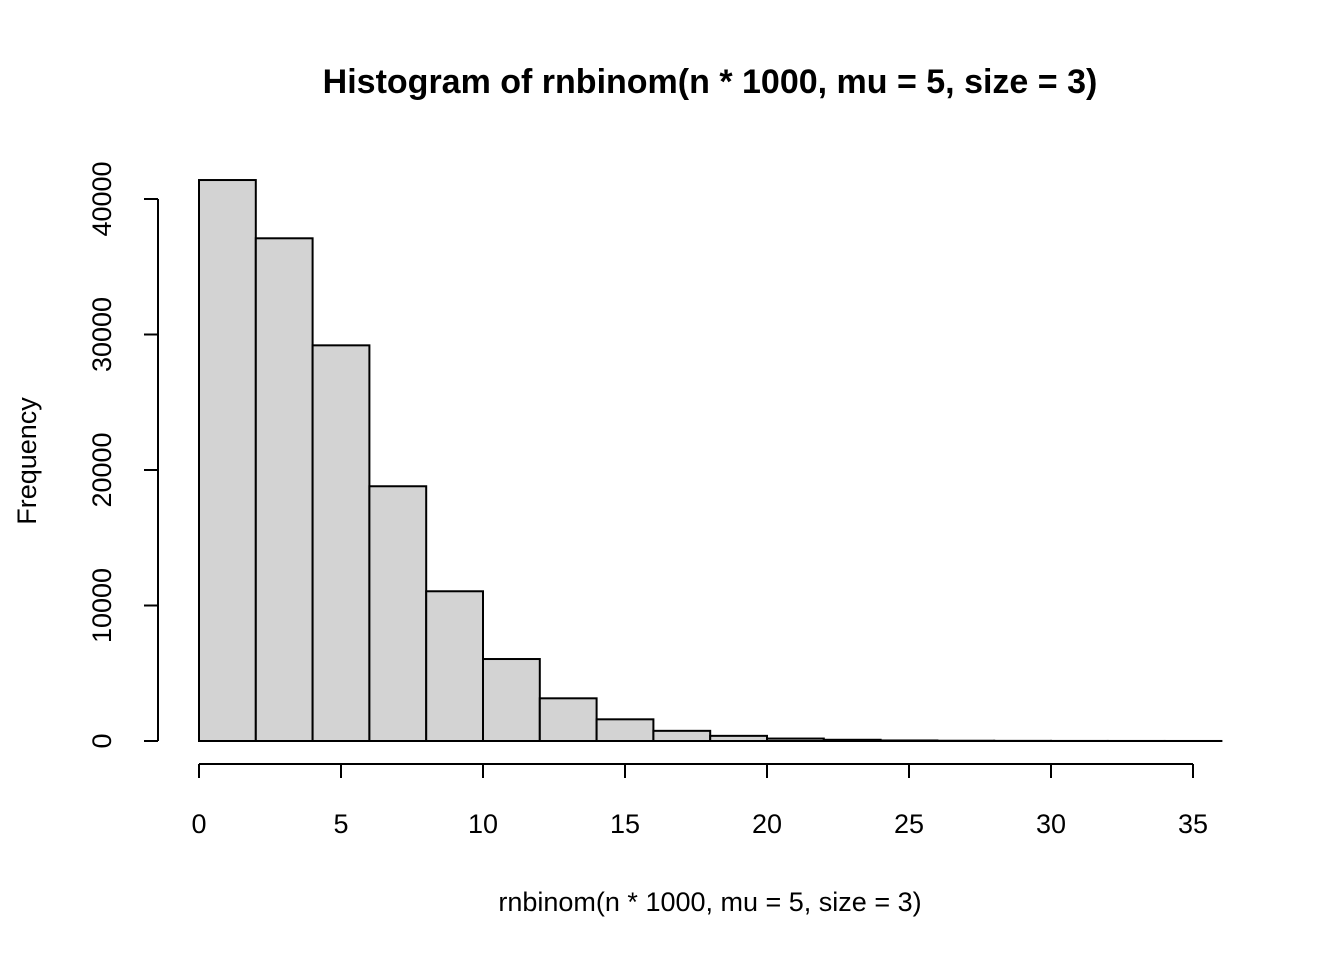 The width and height of the screenshot is (1344, 960). What do you see at coordinates (767, 824) in the screenshot?
I see `x-tick-label: 20` at bounding box center [767, 824].